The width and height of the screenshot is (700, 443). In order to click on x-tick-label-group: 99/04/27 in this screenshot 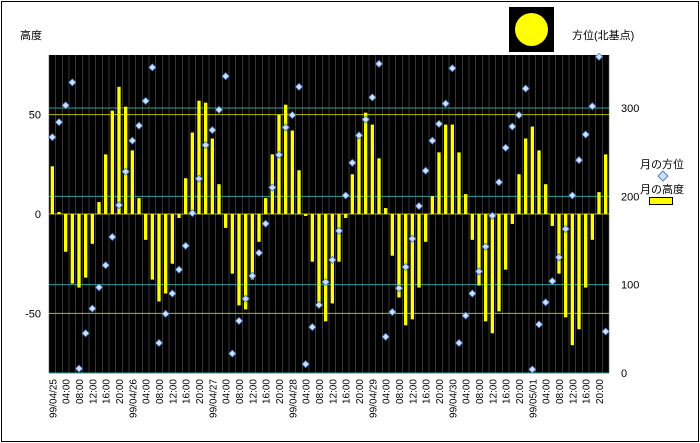, I will do `click(213, 398)`.